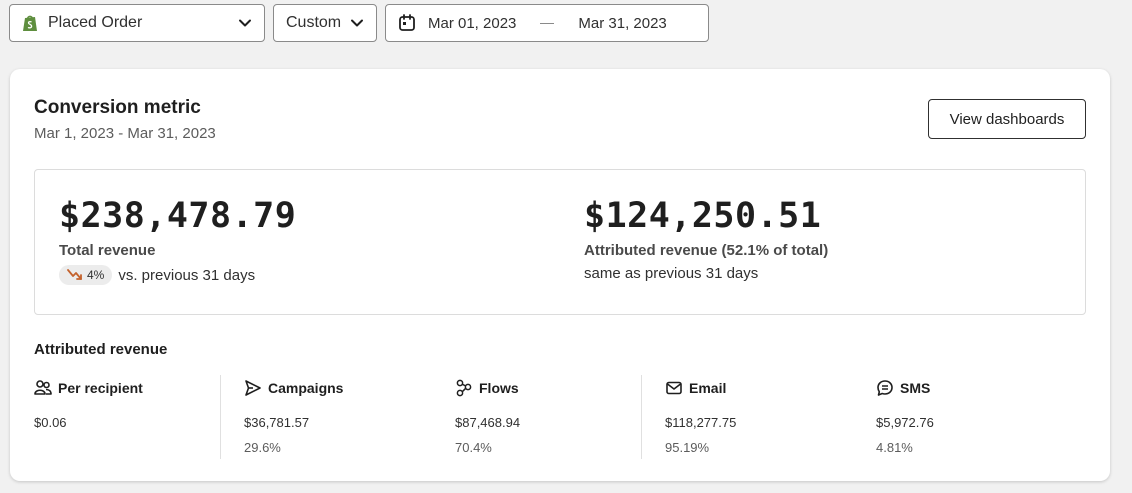  What do you see at coordinates (101, 349) in the screenshot?
I see `attributed-revenue-title: Attributed revenue` at bounding box center [101, 349].